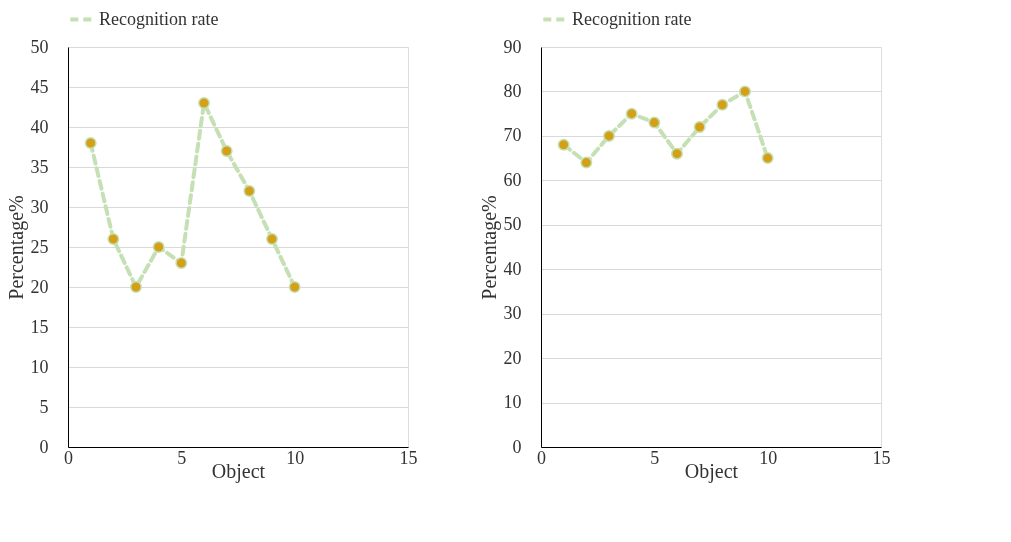 Image resolution: width=1011 pixels, height=542 pixels. Describe the element at coordinates (39, 326) in the screenshot. I see `y-tick-label: 15` at that location.